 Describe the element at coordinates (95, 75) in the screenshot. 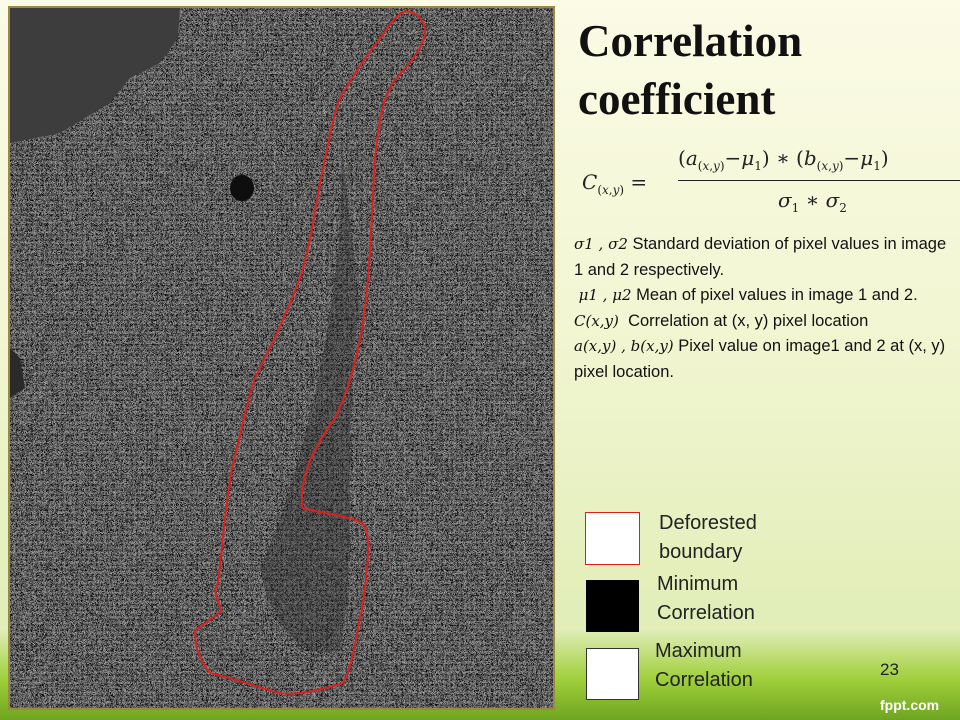

I see `no-data-region` at that location.